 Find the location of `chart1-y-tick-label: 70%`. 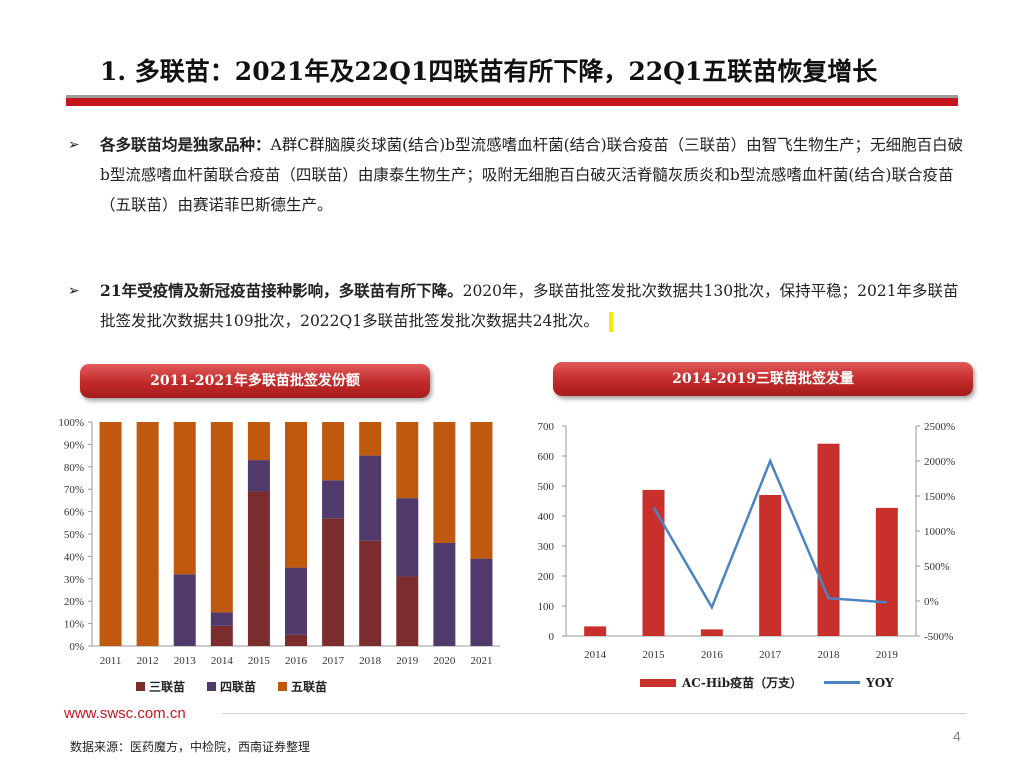

chart1-y-tick-label: 70% is located at coordinates (74, 490).